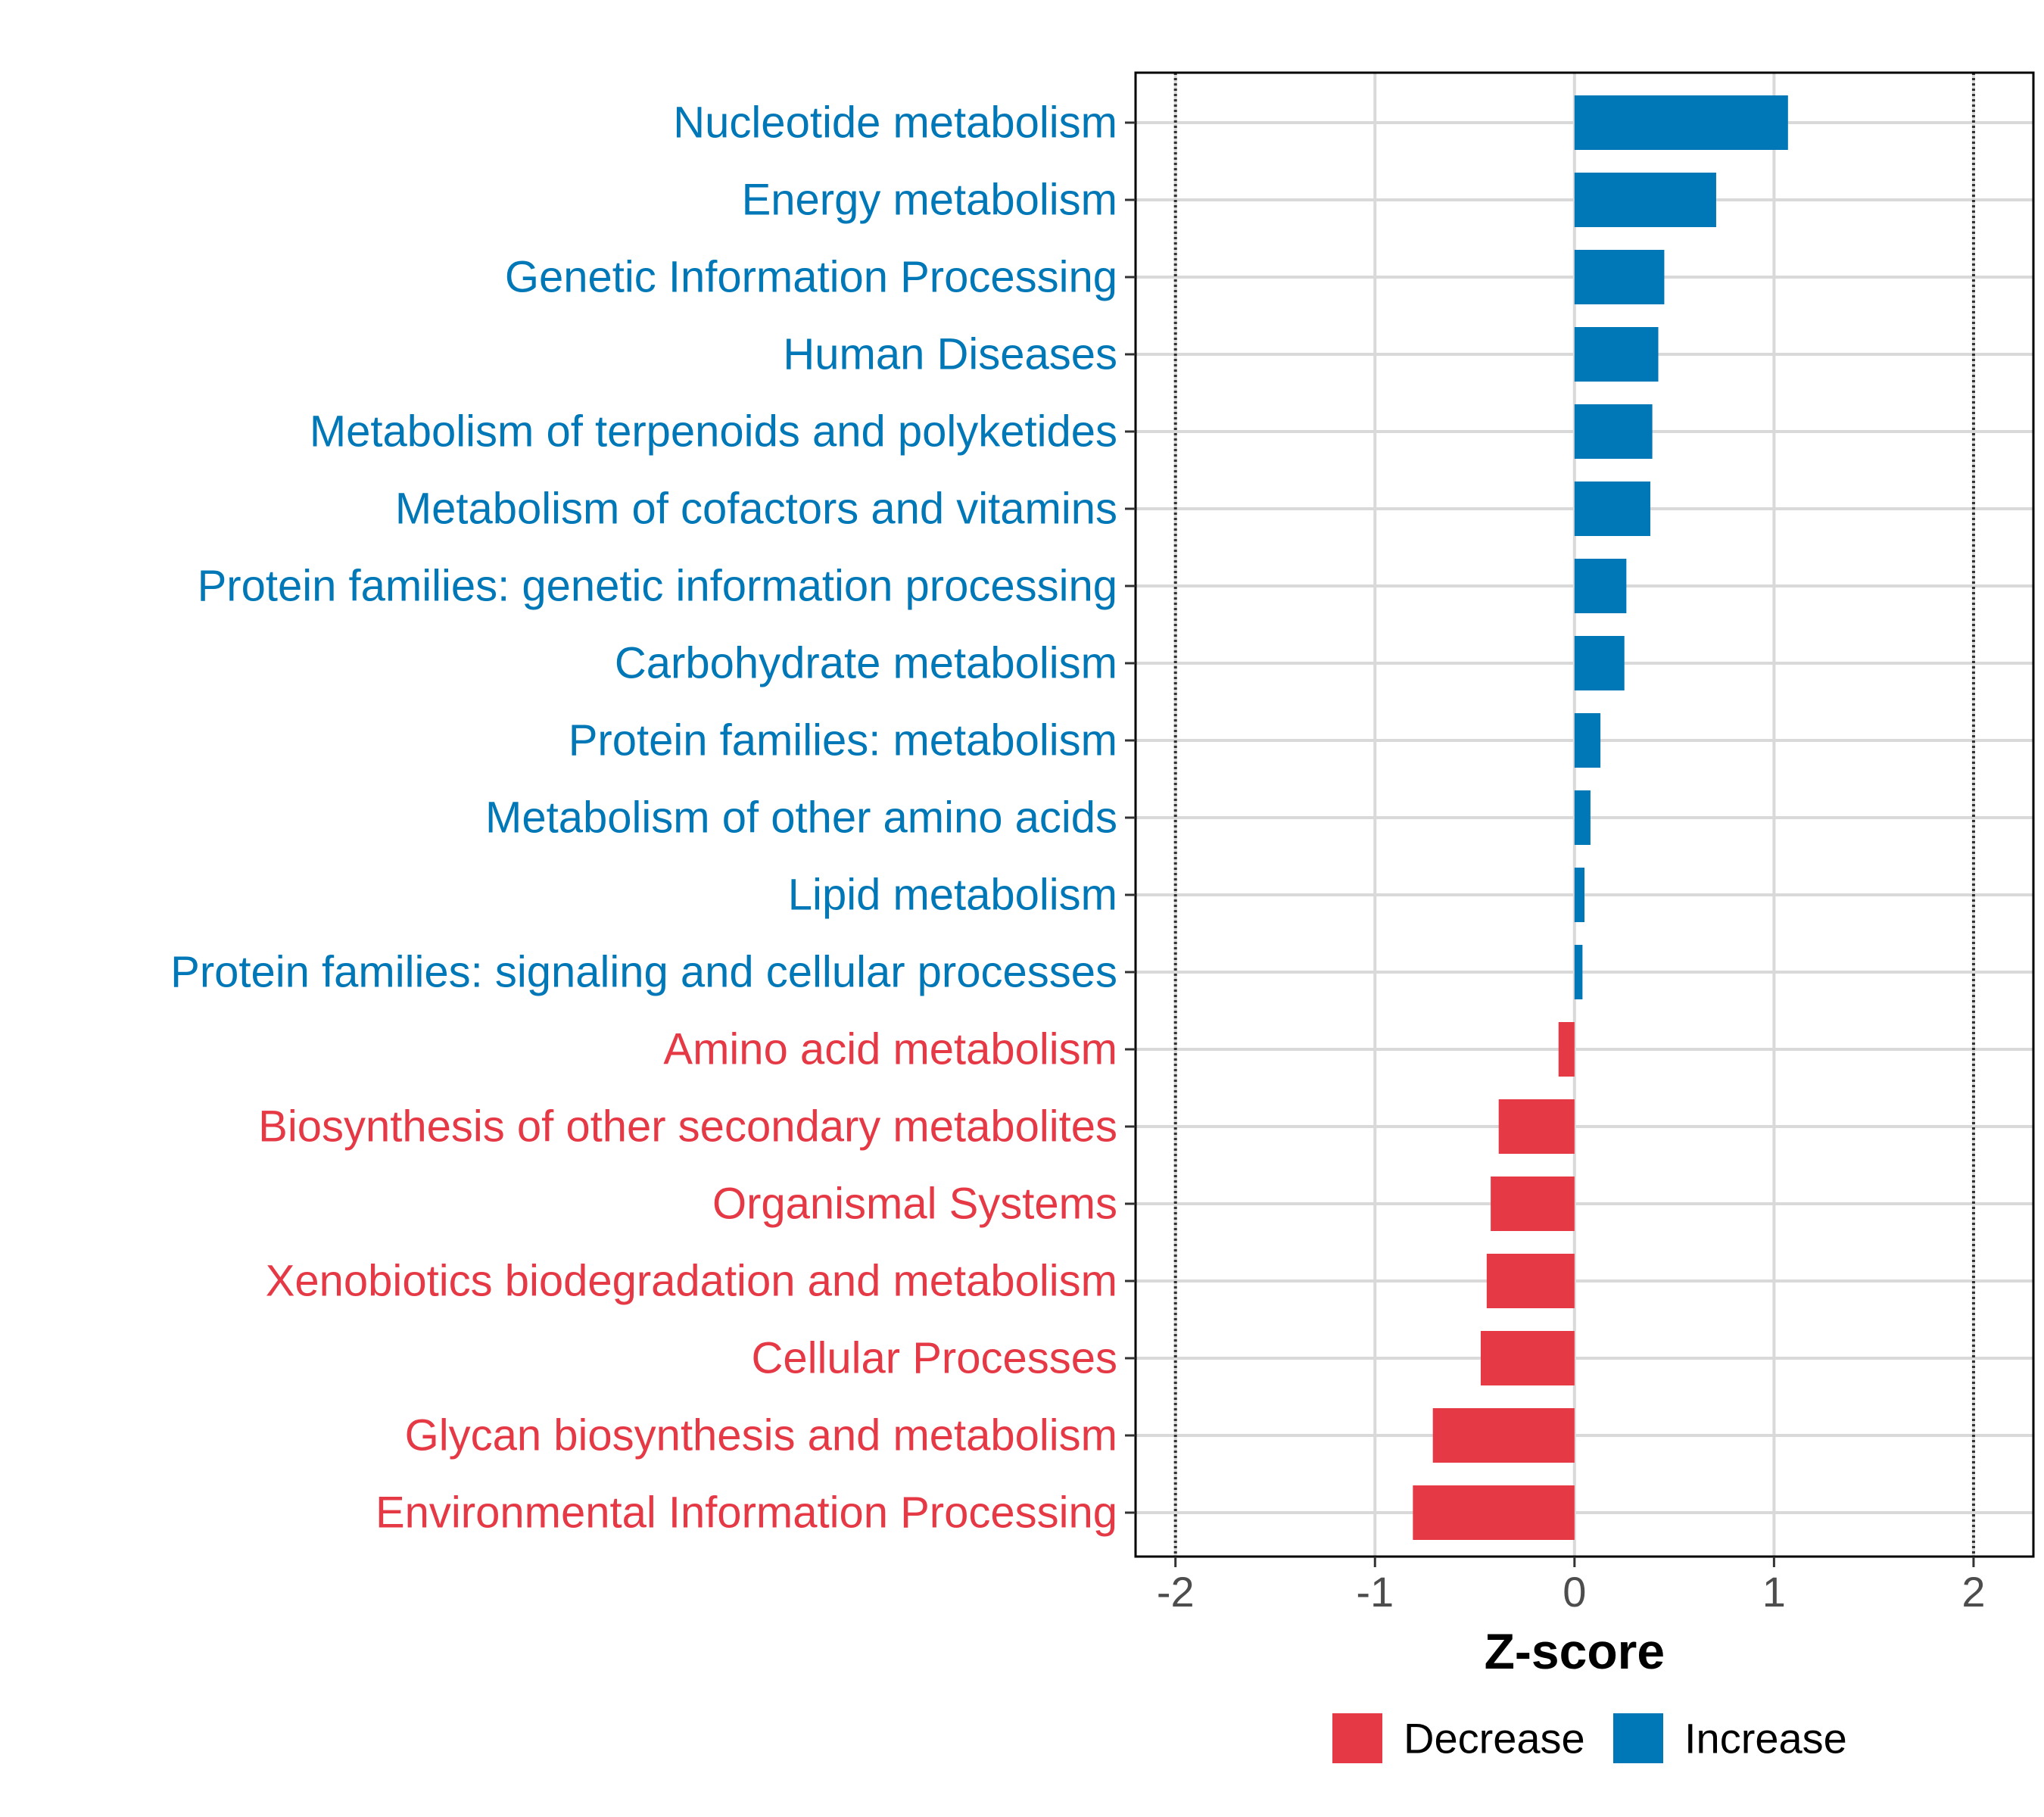 The width and height of the screenshot is (2044, 1817). What do you see at coordinates (1589, 1738) in the screenshot?
I see `legend: Decrease Increase` at bounding box center [1589, 1738].